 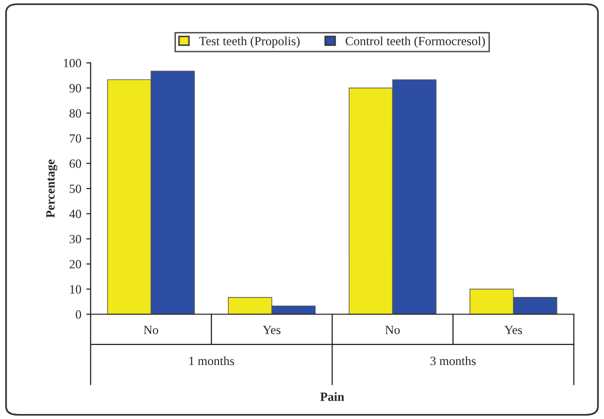 What do you see at coordinates (52, 188) in the screenshot?
I see `y-axis-title: Percentage` at bounding box center [52, 188].